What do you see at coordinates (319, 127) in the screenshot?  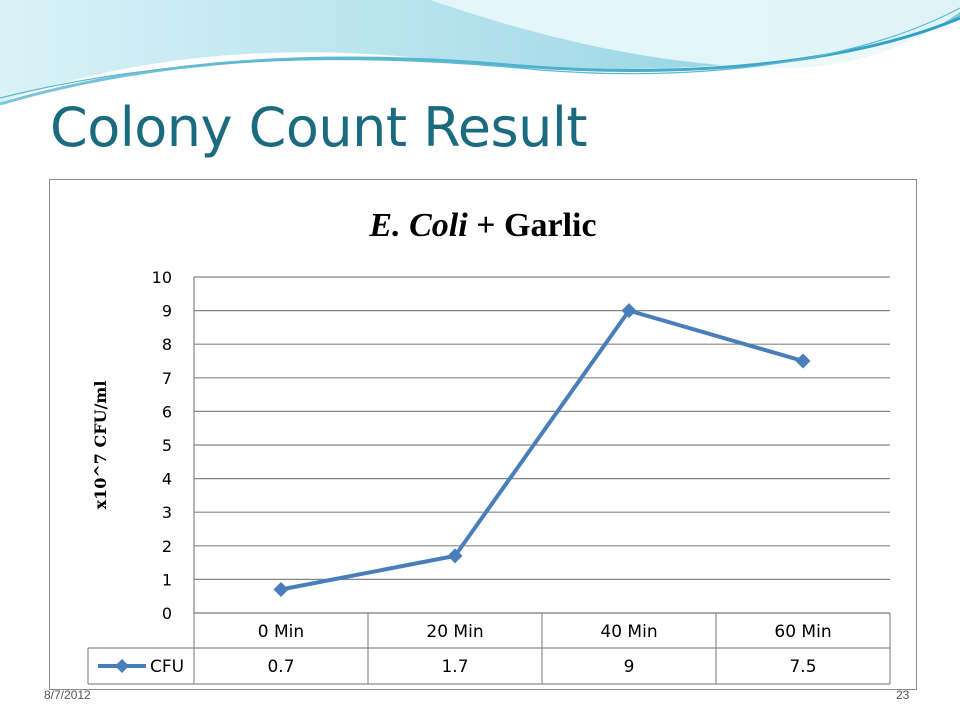 I see `slide-title: Colony Count Result` at bounding box center [319, 127].